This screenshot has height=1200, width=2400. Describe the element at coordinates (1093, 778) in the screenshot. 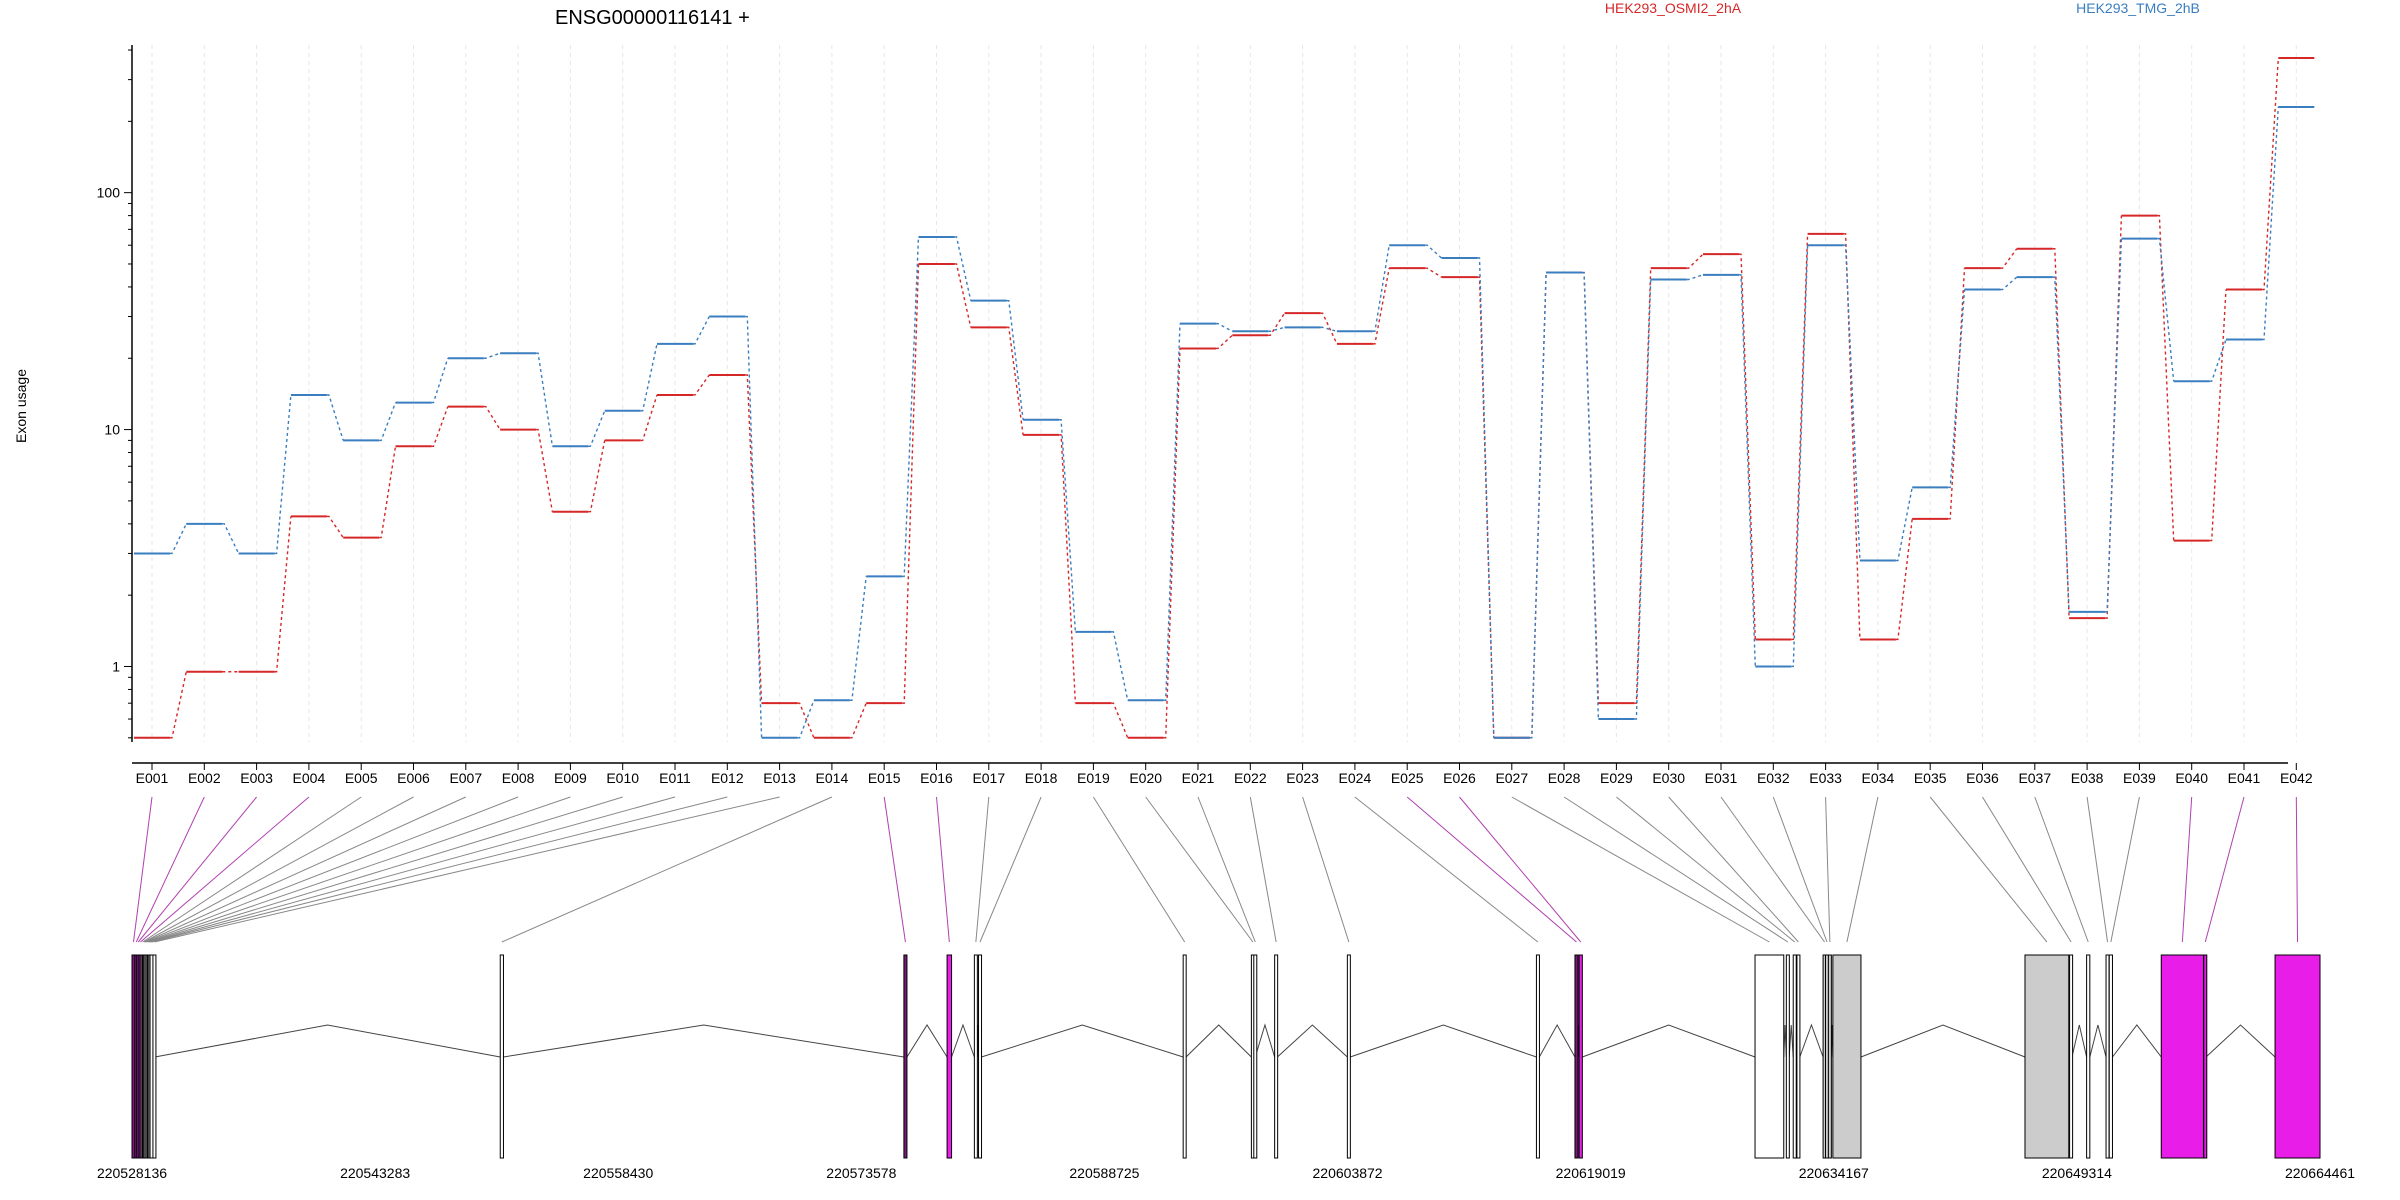

I see `x-tick-label: E019` at that location.